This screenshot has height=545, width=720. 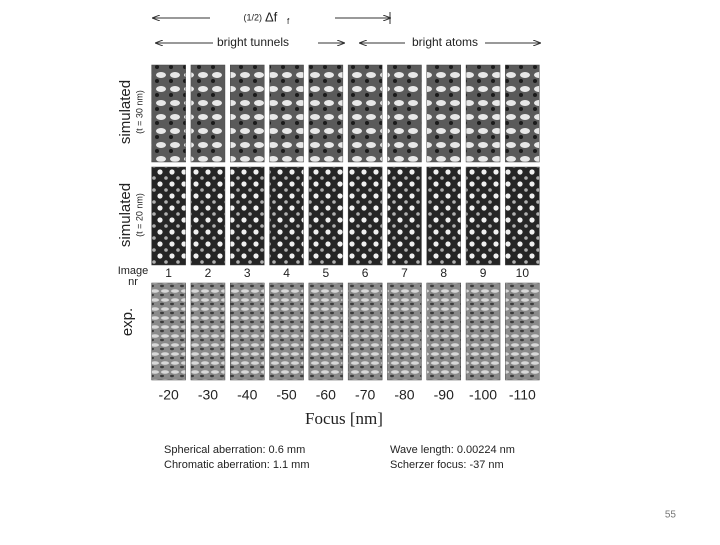 What do you see at coordinates (133, 271) in the screenshot?
I see `image-nr-label: Image` at bounding box center [133, 271].